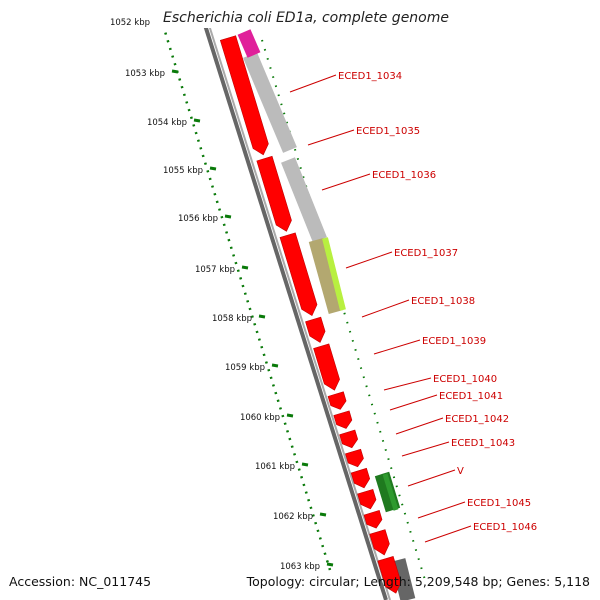  What do you see at coordinates (505, 527) in the screenshot?
I see `gene-label: ECED1_1046` at bounding box center [505, 527].